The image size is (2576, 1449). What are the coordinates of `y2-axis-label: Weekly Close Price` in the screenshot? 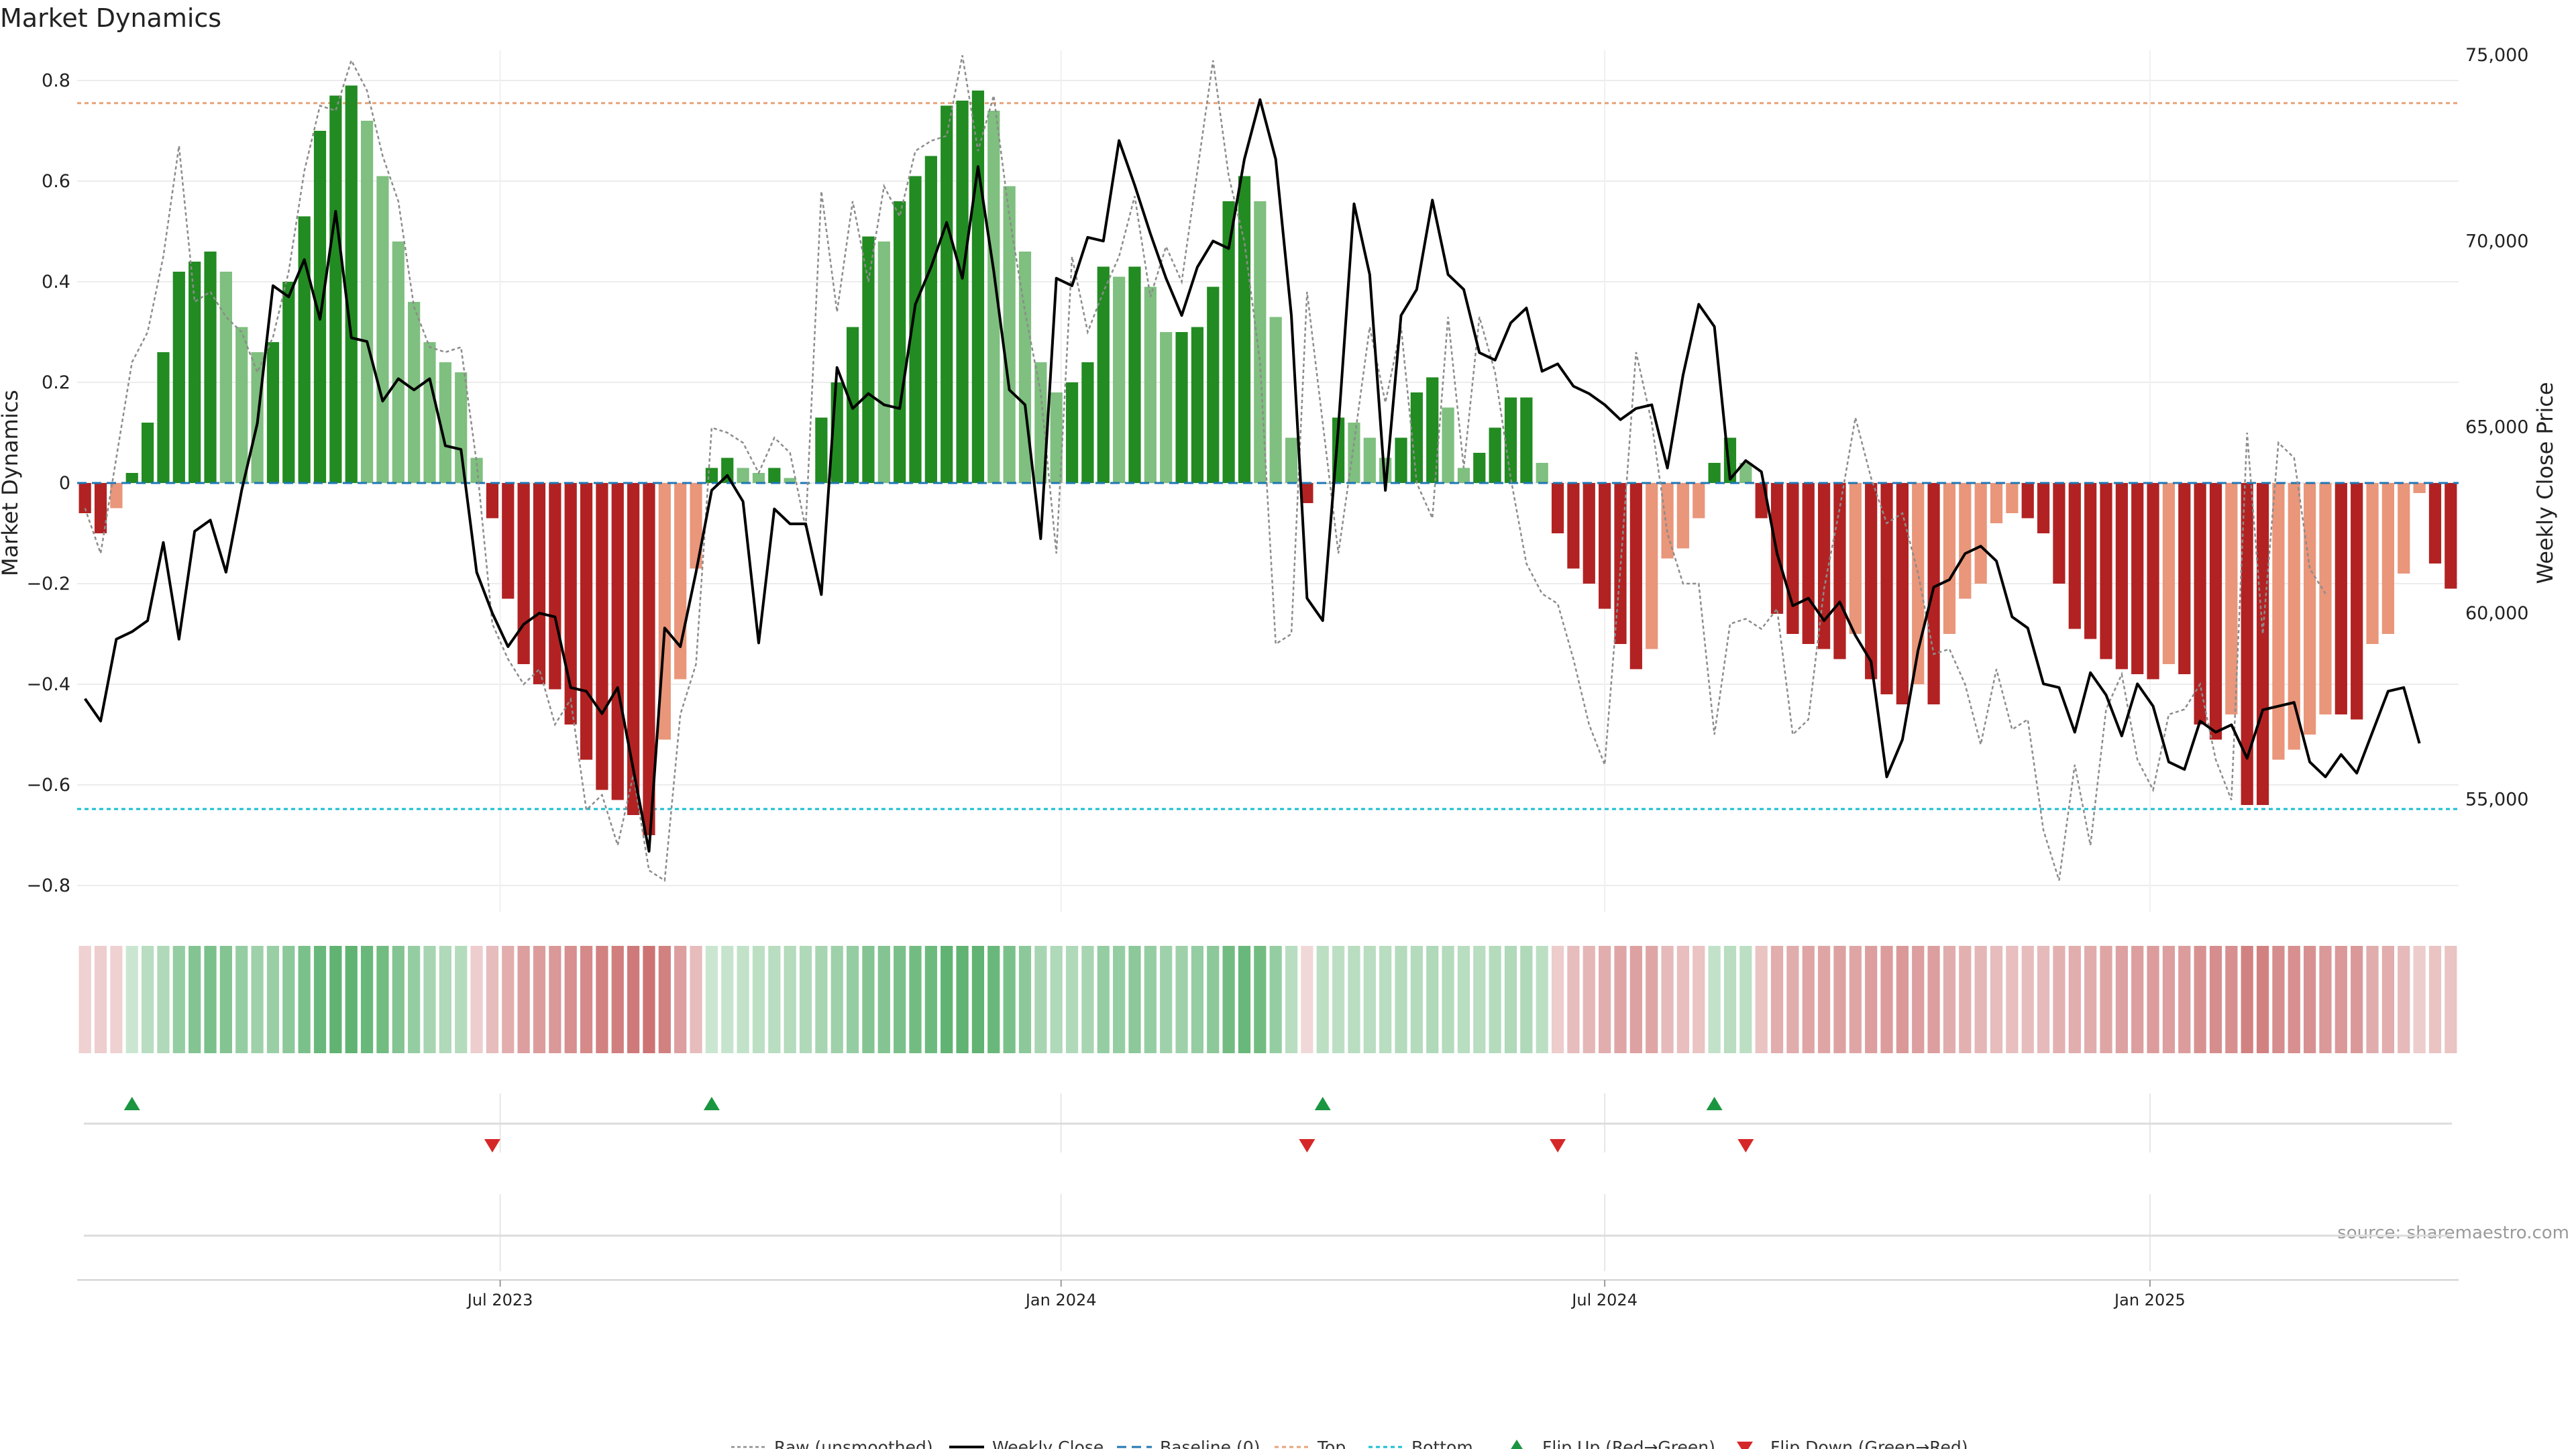 It's located at (2545, 483).